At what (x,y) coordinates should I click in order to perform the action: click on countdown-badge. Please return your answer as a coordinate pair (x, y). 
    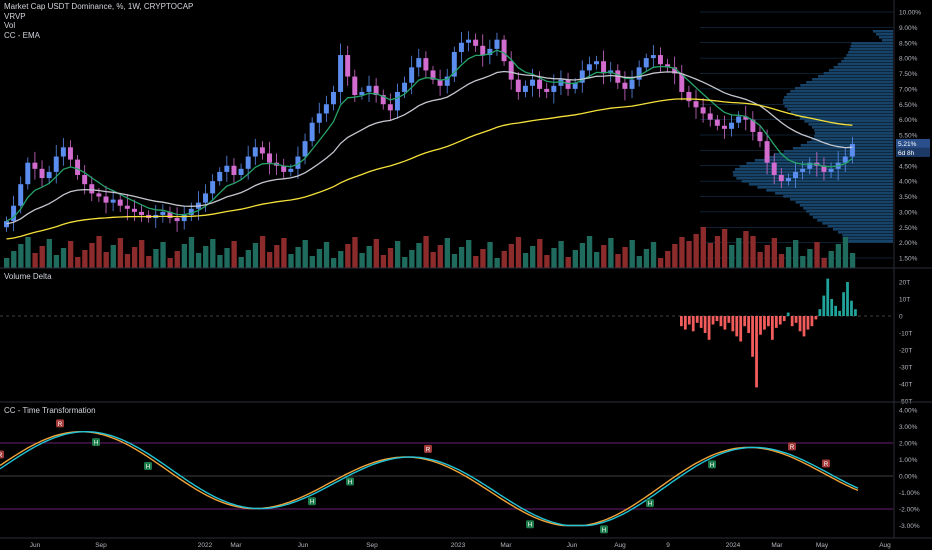
    Looking at the image, I should click on (913, 152).